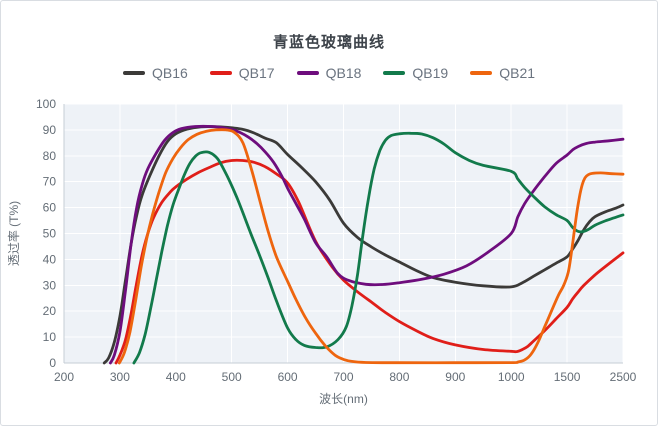 The height and width of the screenshot is (426, 658). Describe the element at coordinates (50, 156) in the screenshot. I see `y-tick-label: 80` at that location.